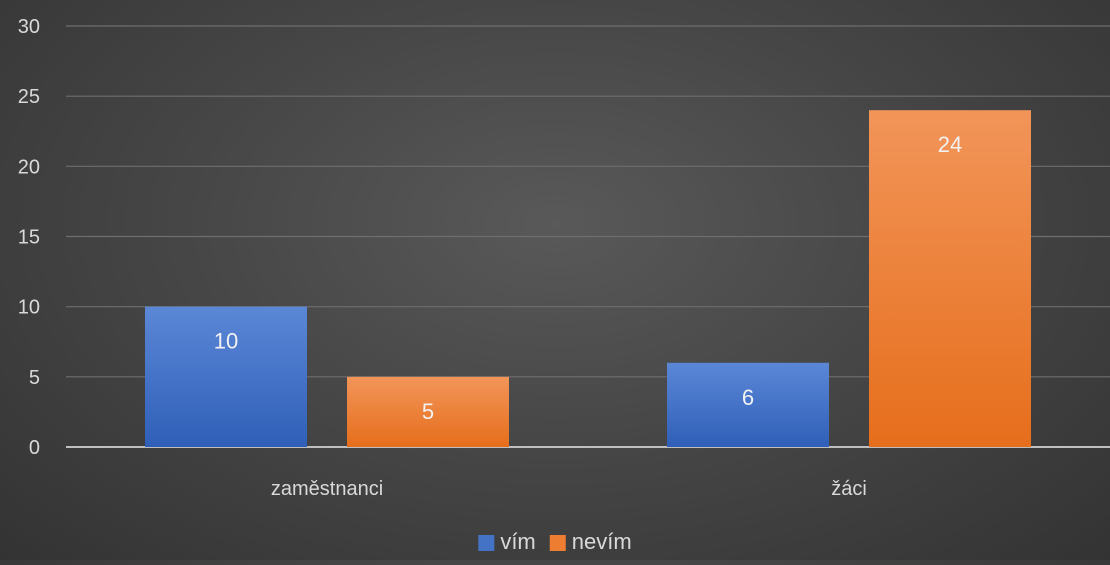 Image resolution: width=1110 pixels, height=565 pixels. Describe the element at coordinates (950, 278) in the screenshot. I see `bar-nevím-žáci` at that location.